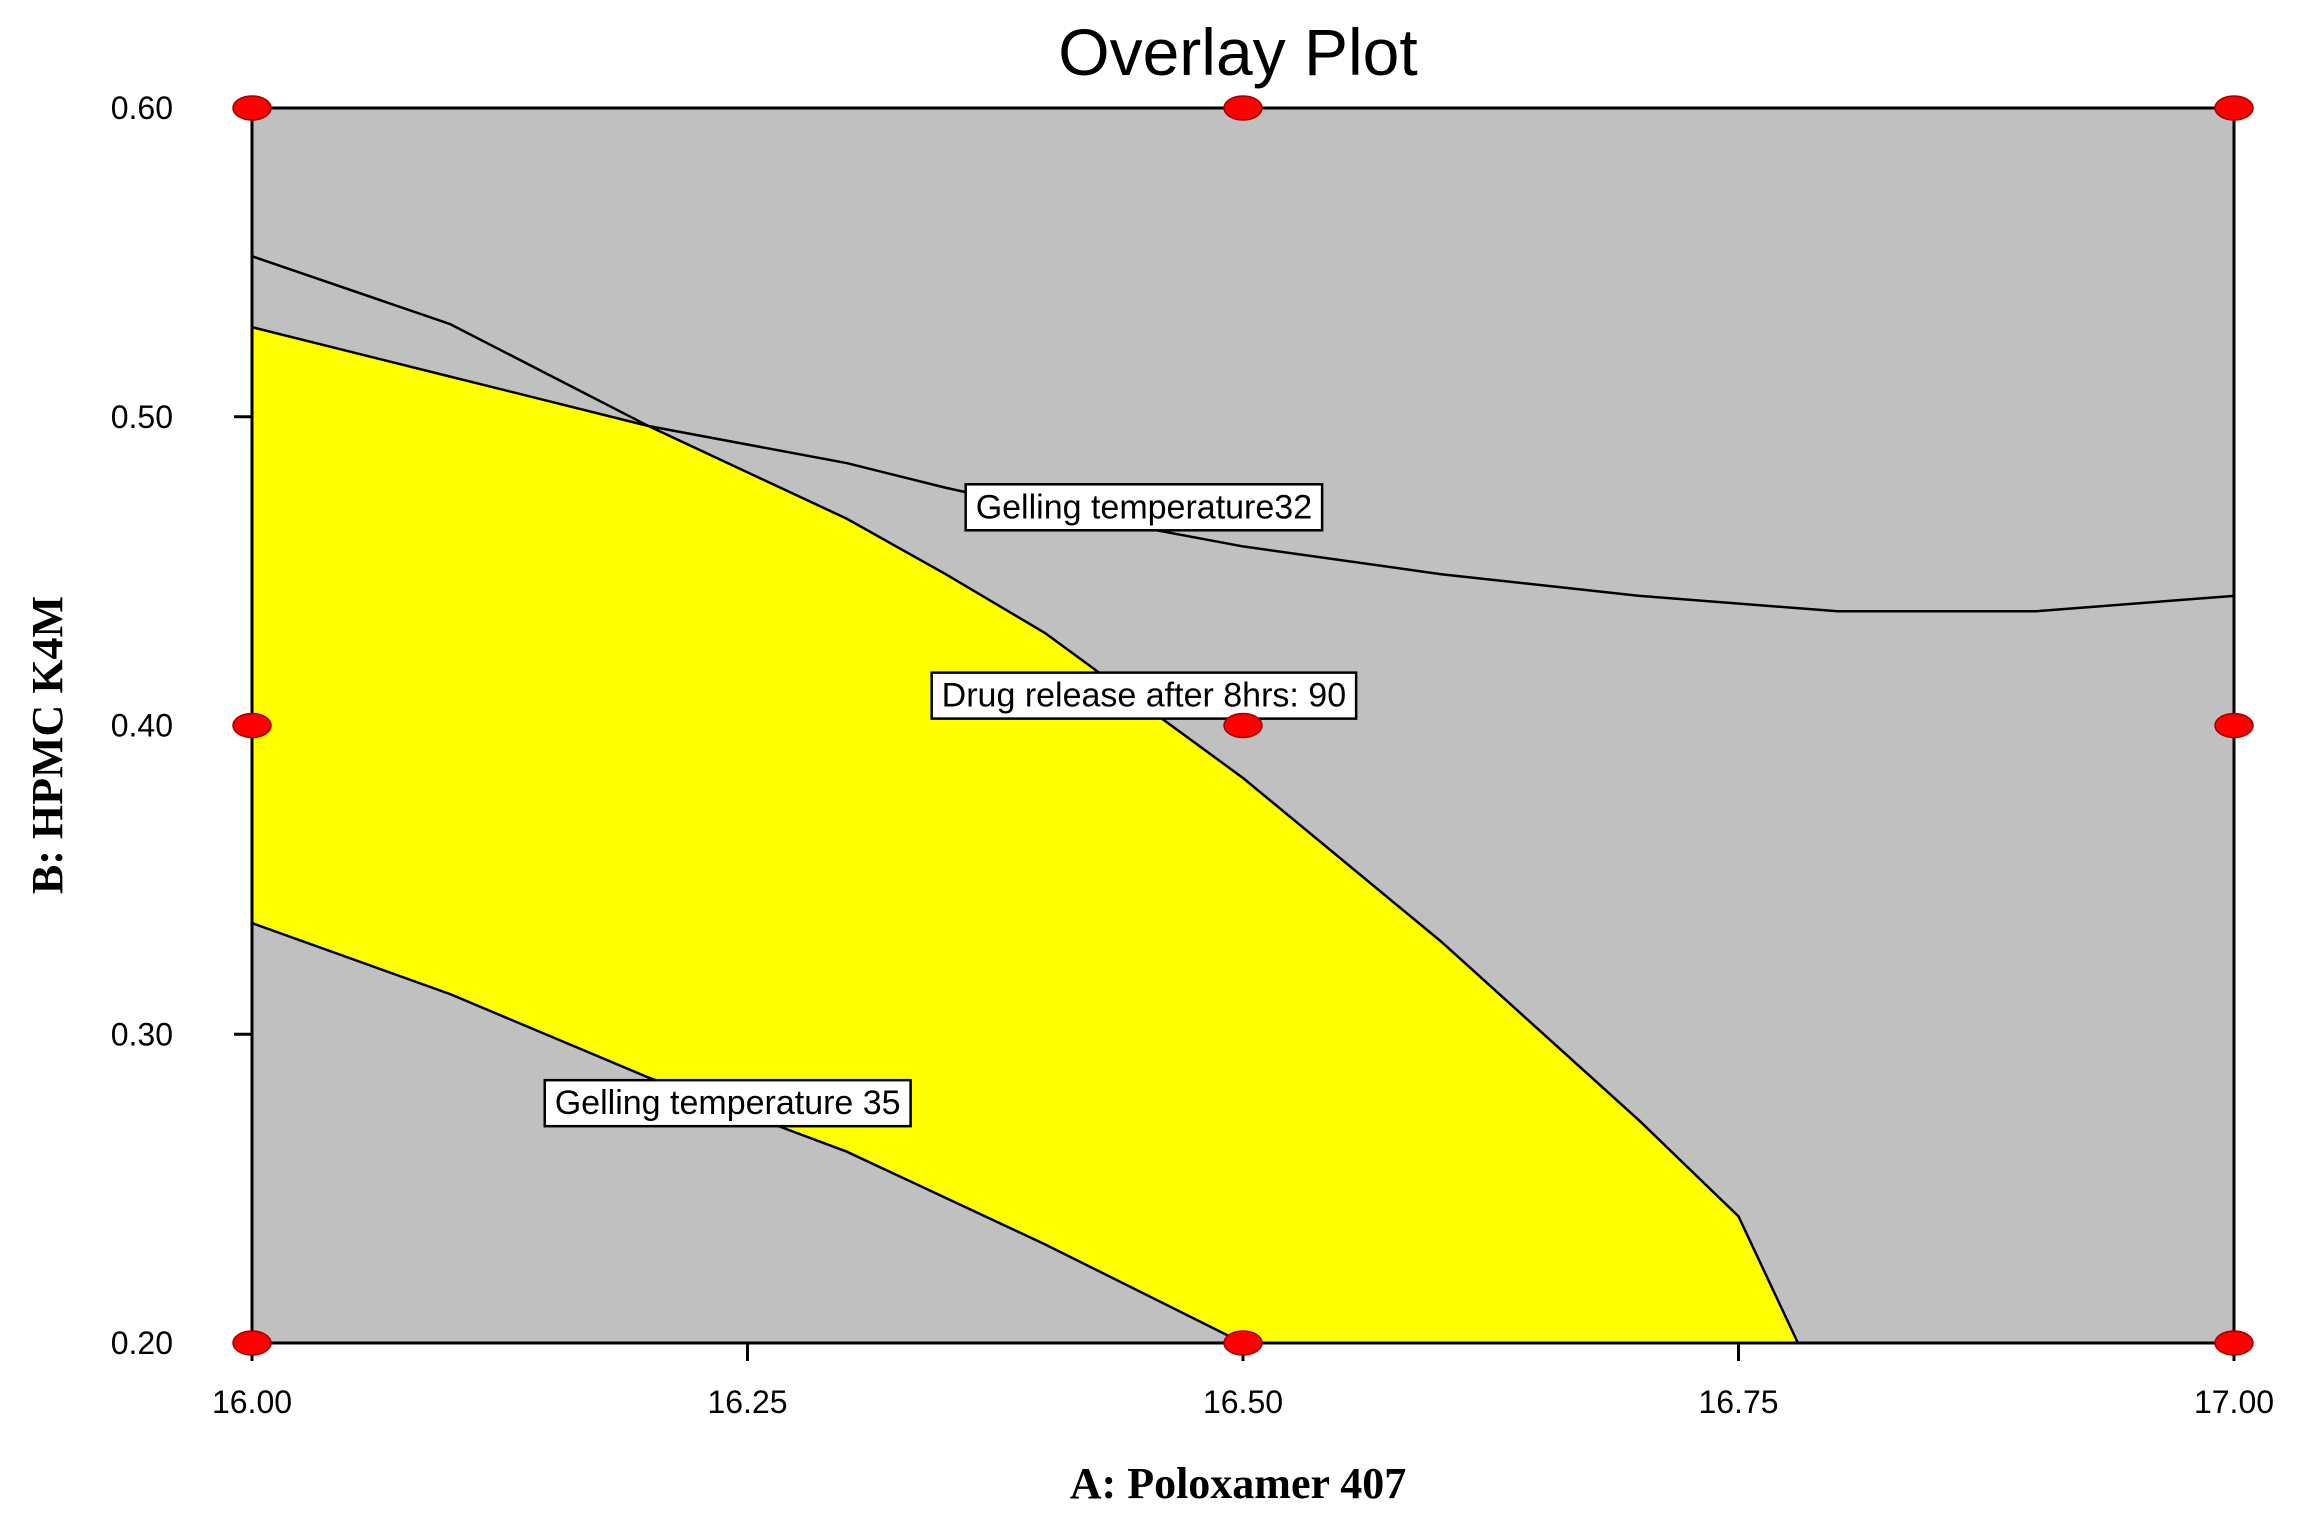 The image size is (2299, 1528). I want to click on x-axis-label: A: Poloxamer 407, so click(1238, 1483).